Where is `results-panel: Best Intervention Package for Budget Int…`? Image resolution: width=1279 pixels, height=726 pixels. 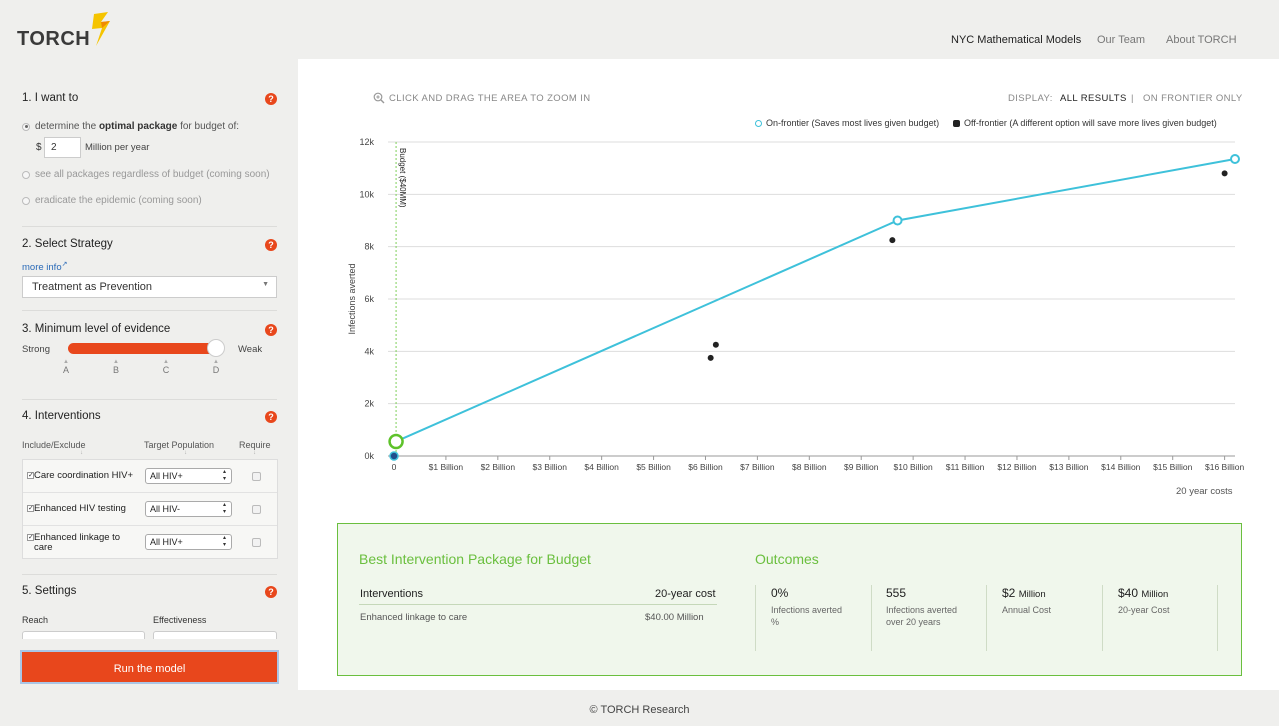 results-panel: Best Intervention Package for Budget Int… is located at coordinates (789, 599).